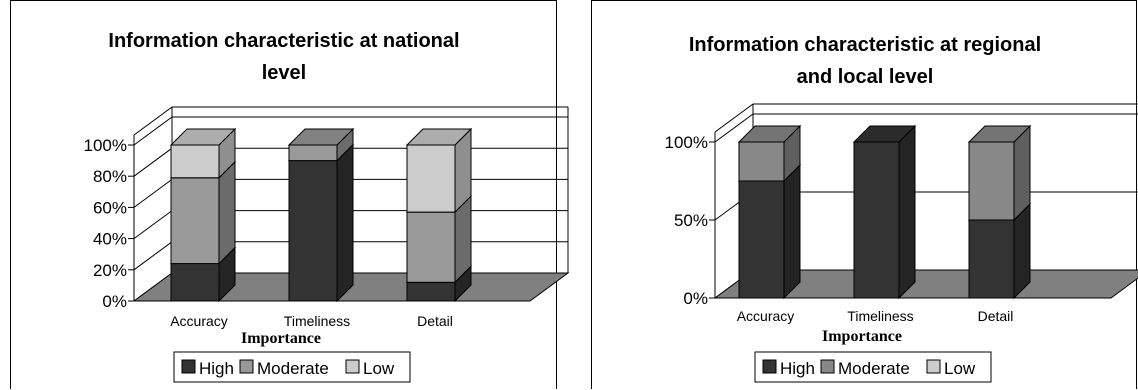 The height and width of the screenshot is (390, 1138). What do you see at coordinates (865, 77) in the screenshot?
I see `chart-title: and local level` at bounding box center [865, 77].